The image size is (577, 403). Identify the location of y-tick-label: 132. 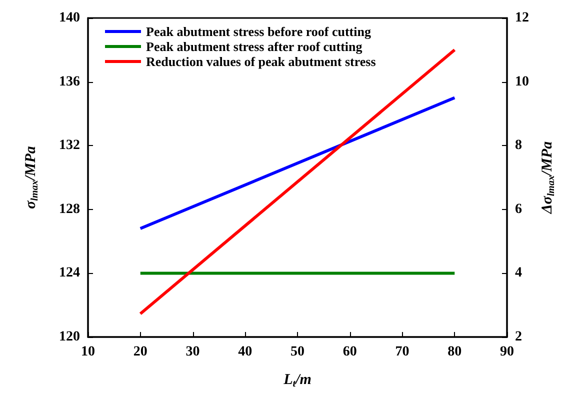
(69, 146).